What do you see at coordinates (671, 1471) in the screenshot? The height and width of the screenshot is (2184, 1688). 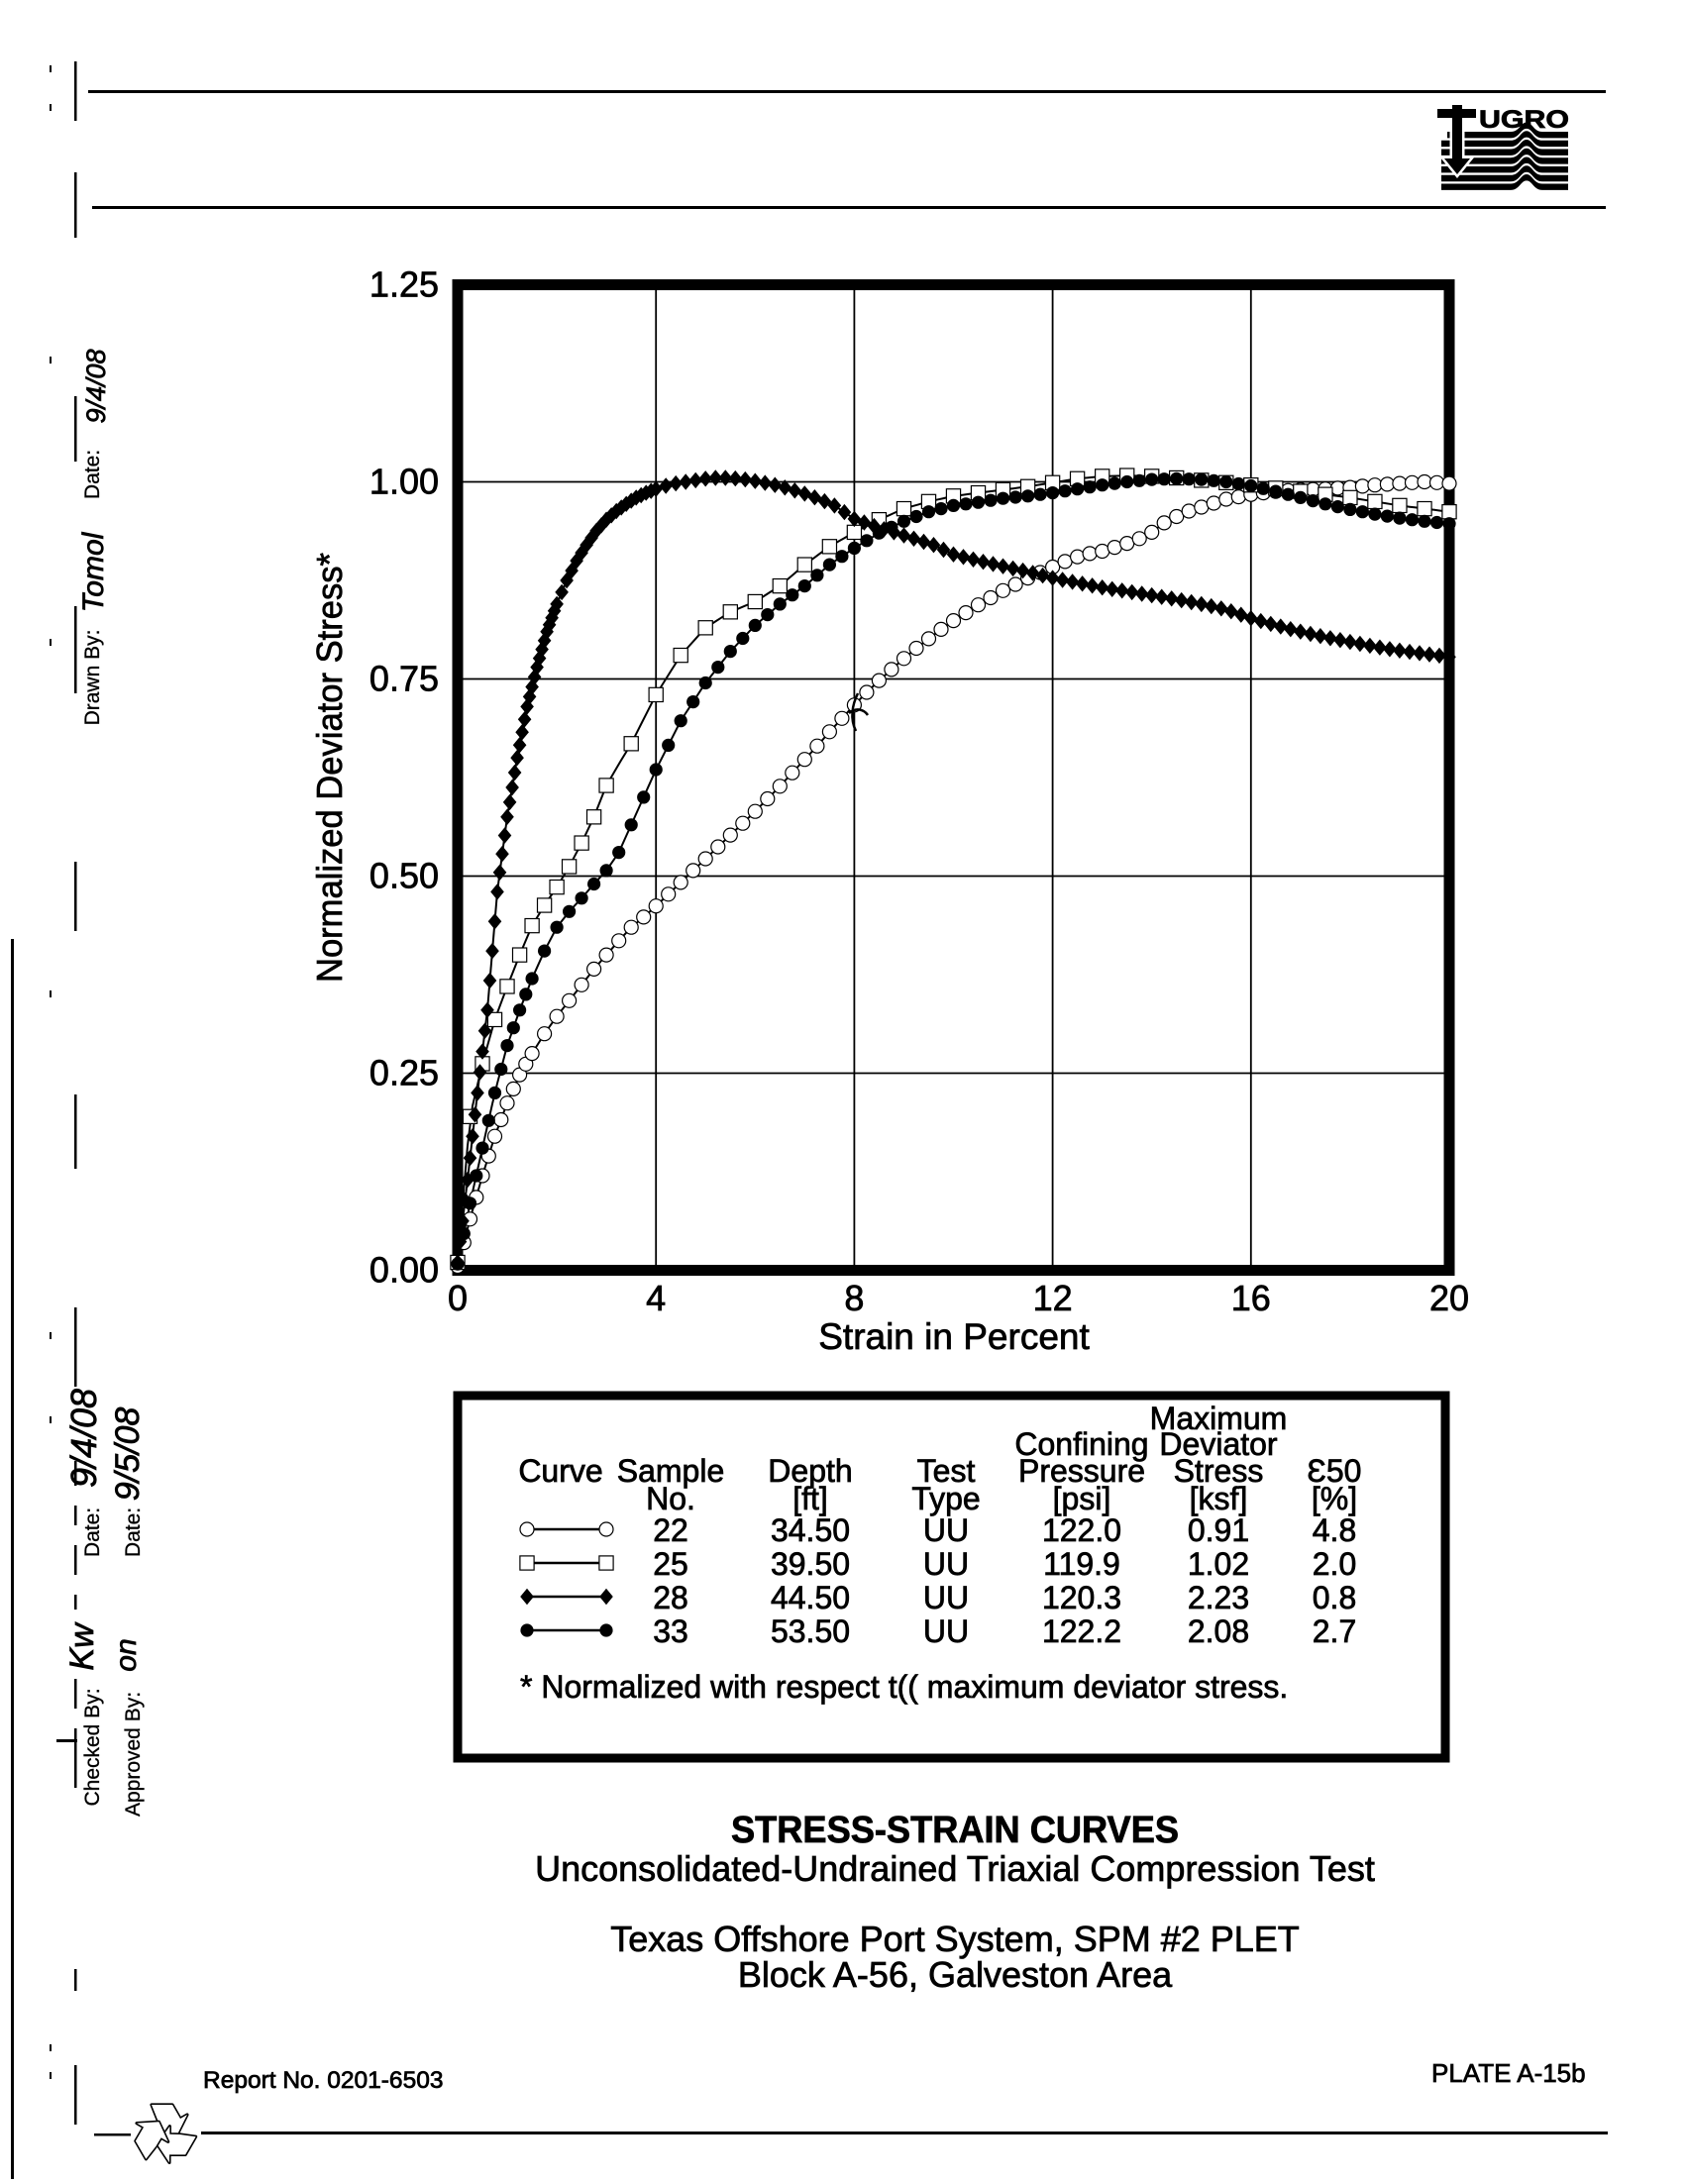 I see `svg-text: Sample` at bounding box center [671, 1471].